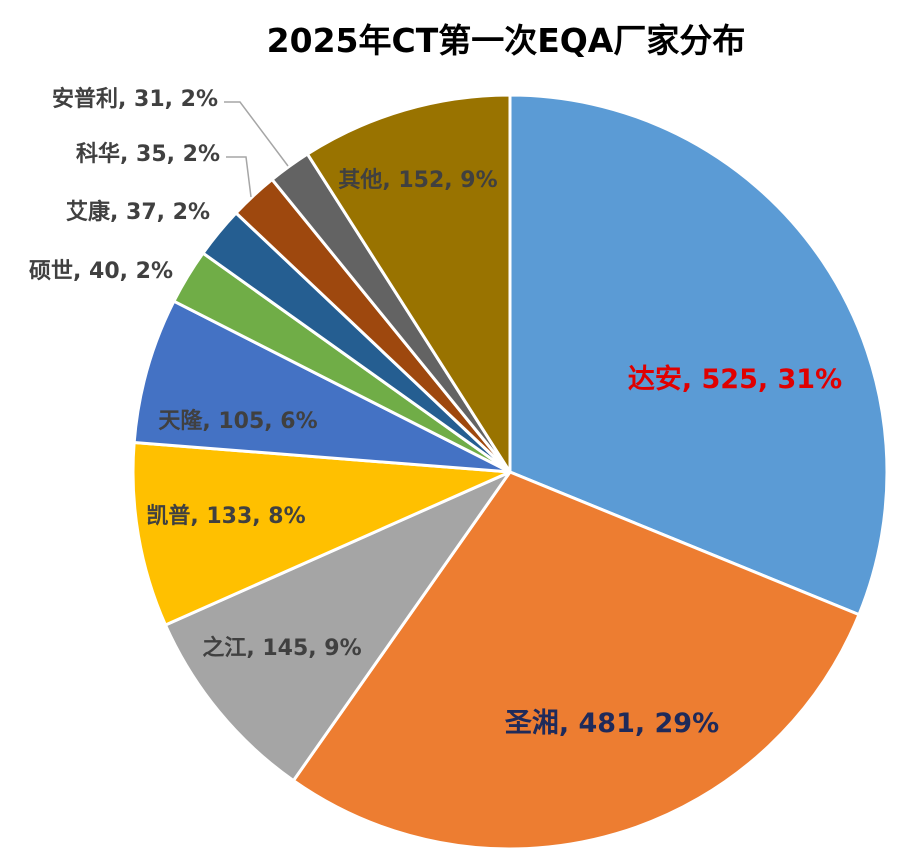  What do you see at coordinates (138, 212) in the screenshot?
I see `data-label-7: 艾康, 37, 2%` at bounding box center [138, 212].